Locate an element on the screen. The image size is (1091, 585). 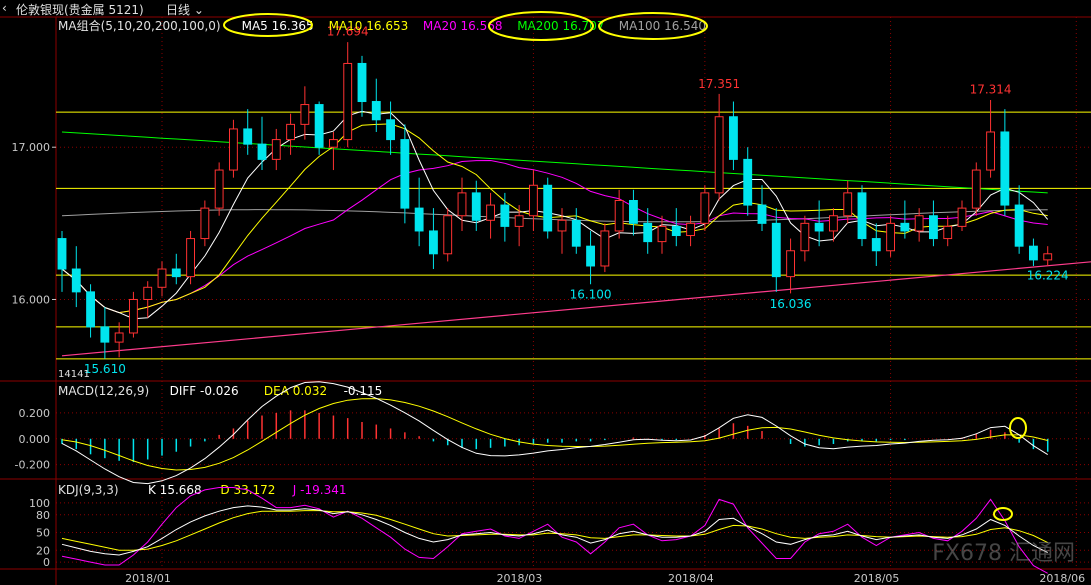
kdj-tick-label: 100 is located at coordinates (39, 503).